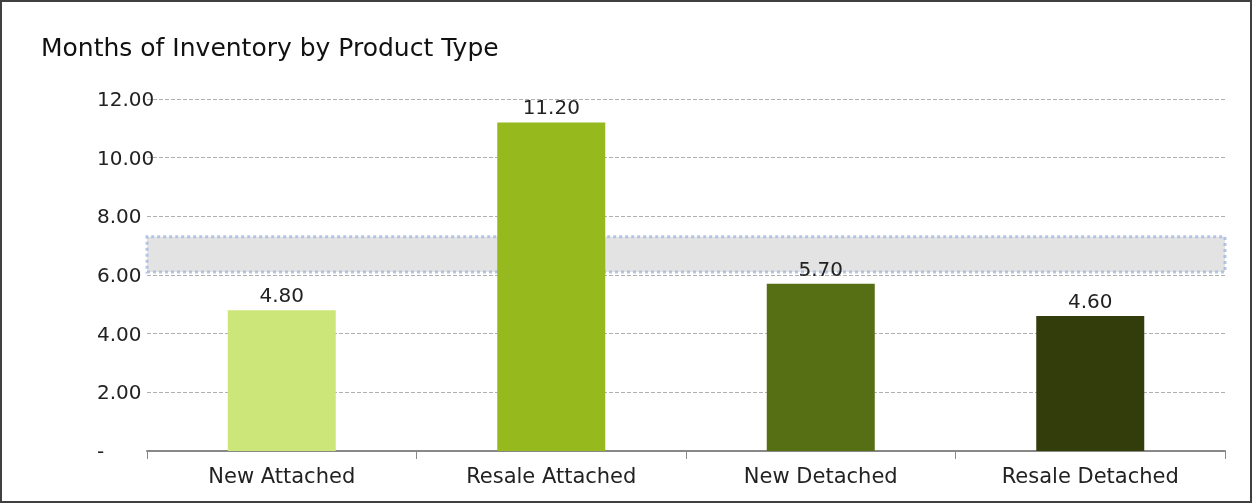  What do you see at coordinates (126, 99) in the screenshot?
I see `y-tick-label: 12.00` at bounding box center [126, 99].